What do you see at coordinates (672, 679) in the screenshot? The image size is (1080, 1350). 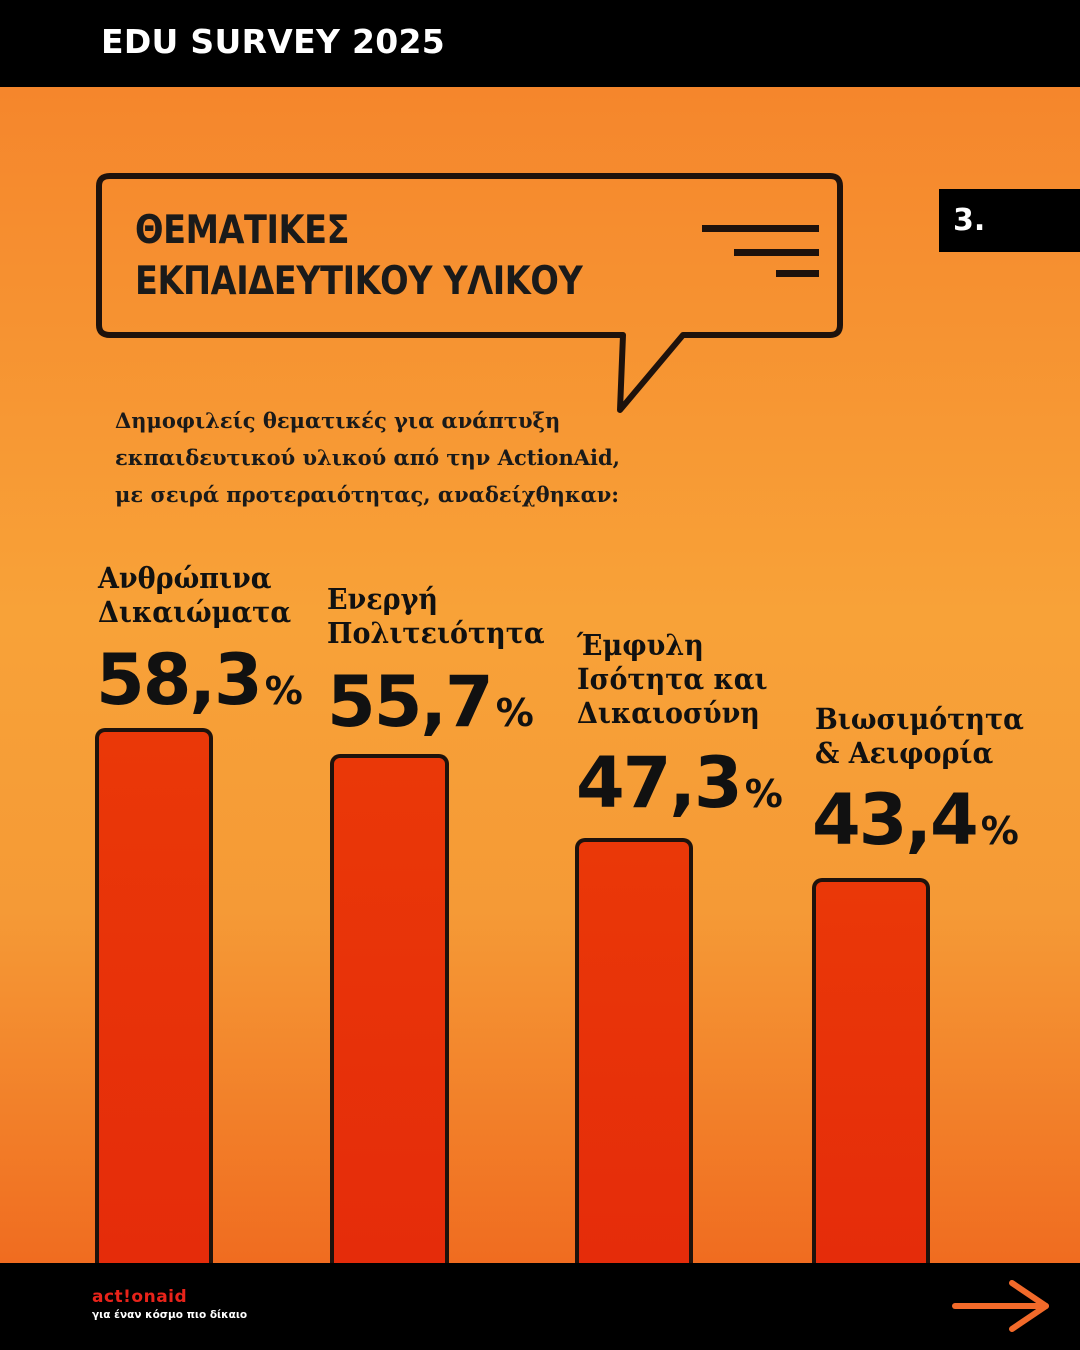 I see `category-label: Έμφυλη Ισότητα και Δικαιοσύνη` at bounding box center [672, 679].